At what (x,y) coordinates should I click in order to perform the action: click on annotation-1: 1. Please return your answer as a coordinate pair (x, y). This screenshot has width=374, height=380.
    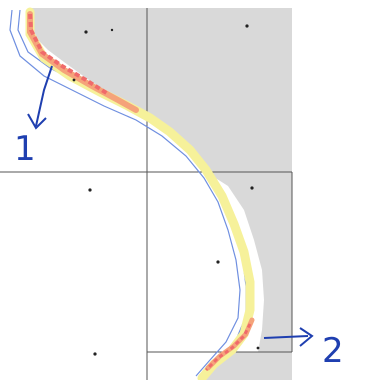
    Looking at the image, I should click on (33, 117).